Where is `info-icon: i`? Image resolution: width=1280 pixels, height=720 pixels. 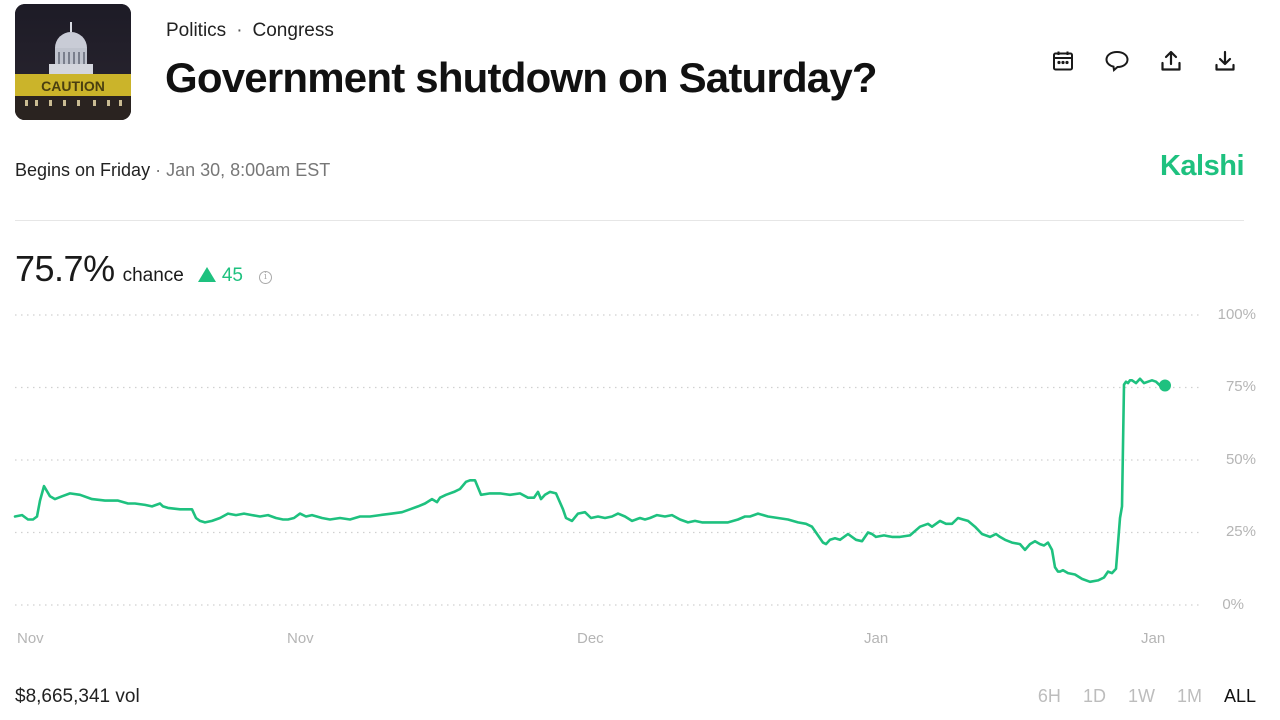 info-icon: i is located at coordinates (265, 277).